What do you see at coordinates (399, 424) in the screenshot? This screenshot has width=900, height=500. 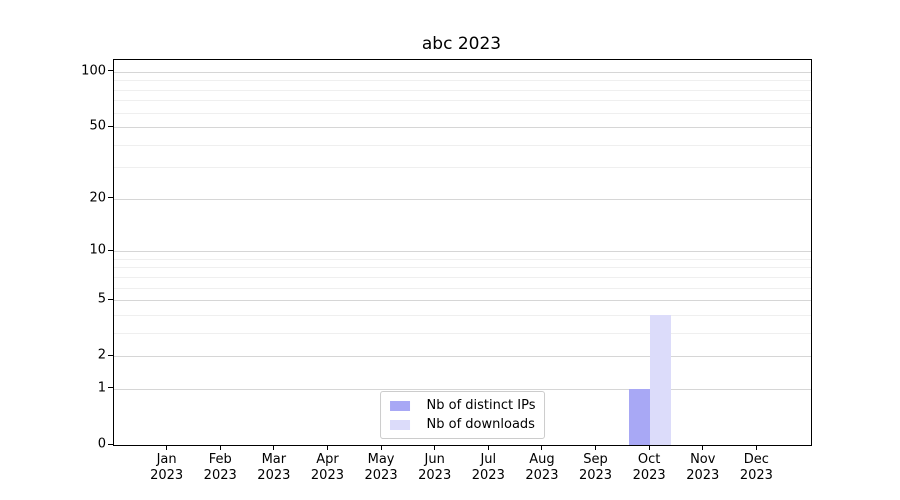 I see `legend-swatch-downloads` at bounding box center [399, 424].